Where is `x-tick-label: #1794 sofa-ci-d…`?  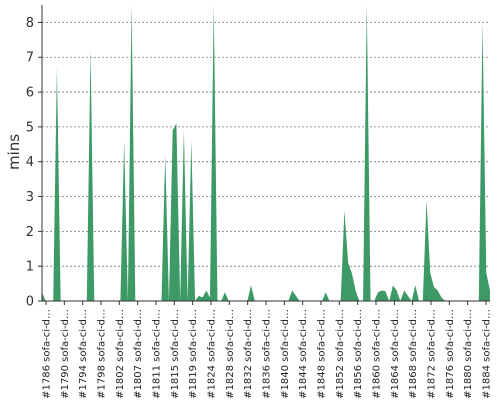
x-tick-label: #1794 sofa-ci-d… is located at coordinates (83, 354).